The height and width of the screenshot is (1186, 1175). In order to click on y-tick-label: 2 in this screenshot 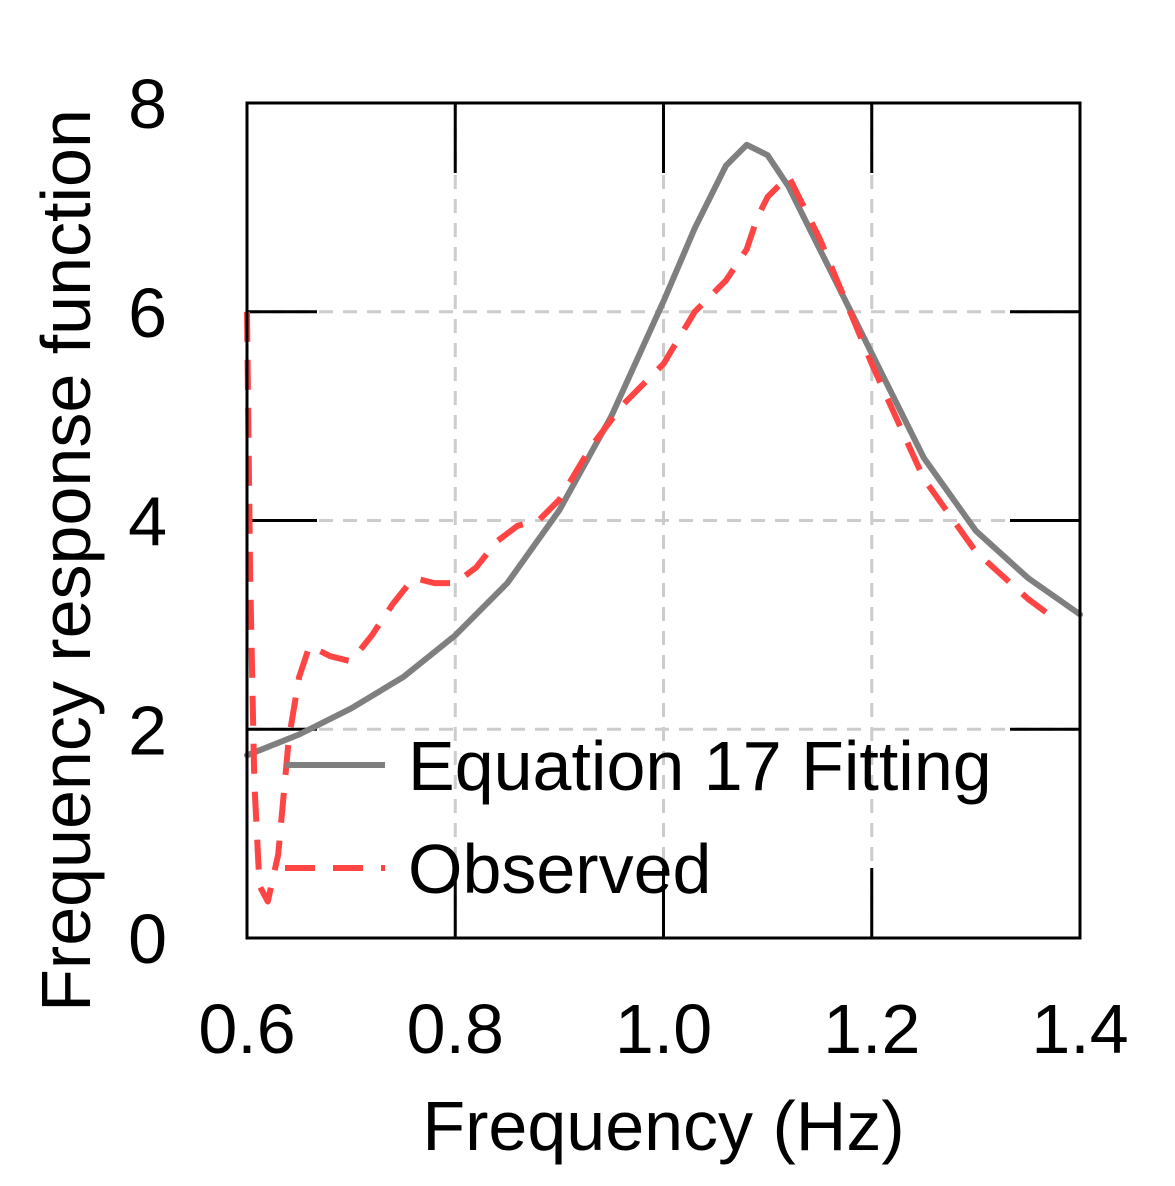, I will do `click(147, 730)`.